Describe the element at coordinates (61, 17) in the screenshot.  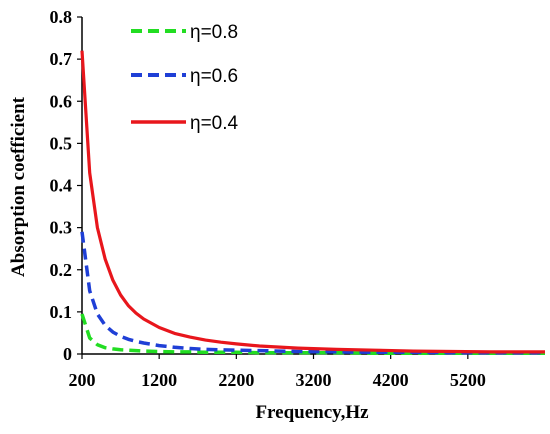
I see `y-tick-label: 0.8` at that location.